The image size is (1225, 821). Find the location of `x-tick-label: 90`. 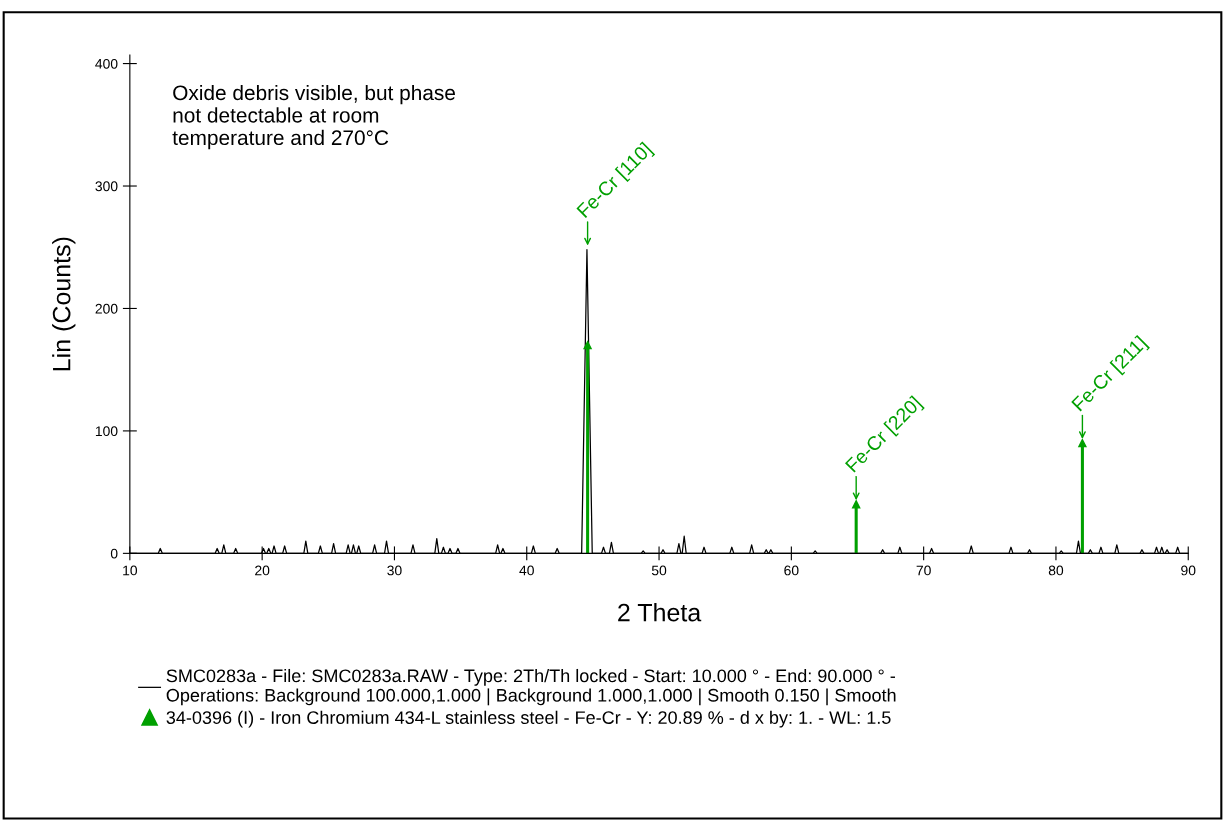

x-tick-label: 90 is located at coordinates (1188, 570).